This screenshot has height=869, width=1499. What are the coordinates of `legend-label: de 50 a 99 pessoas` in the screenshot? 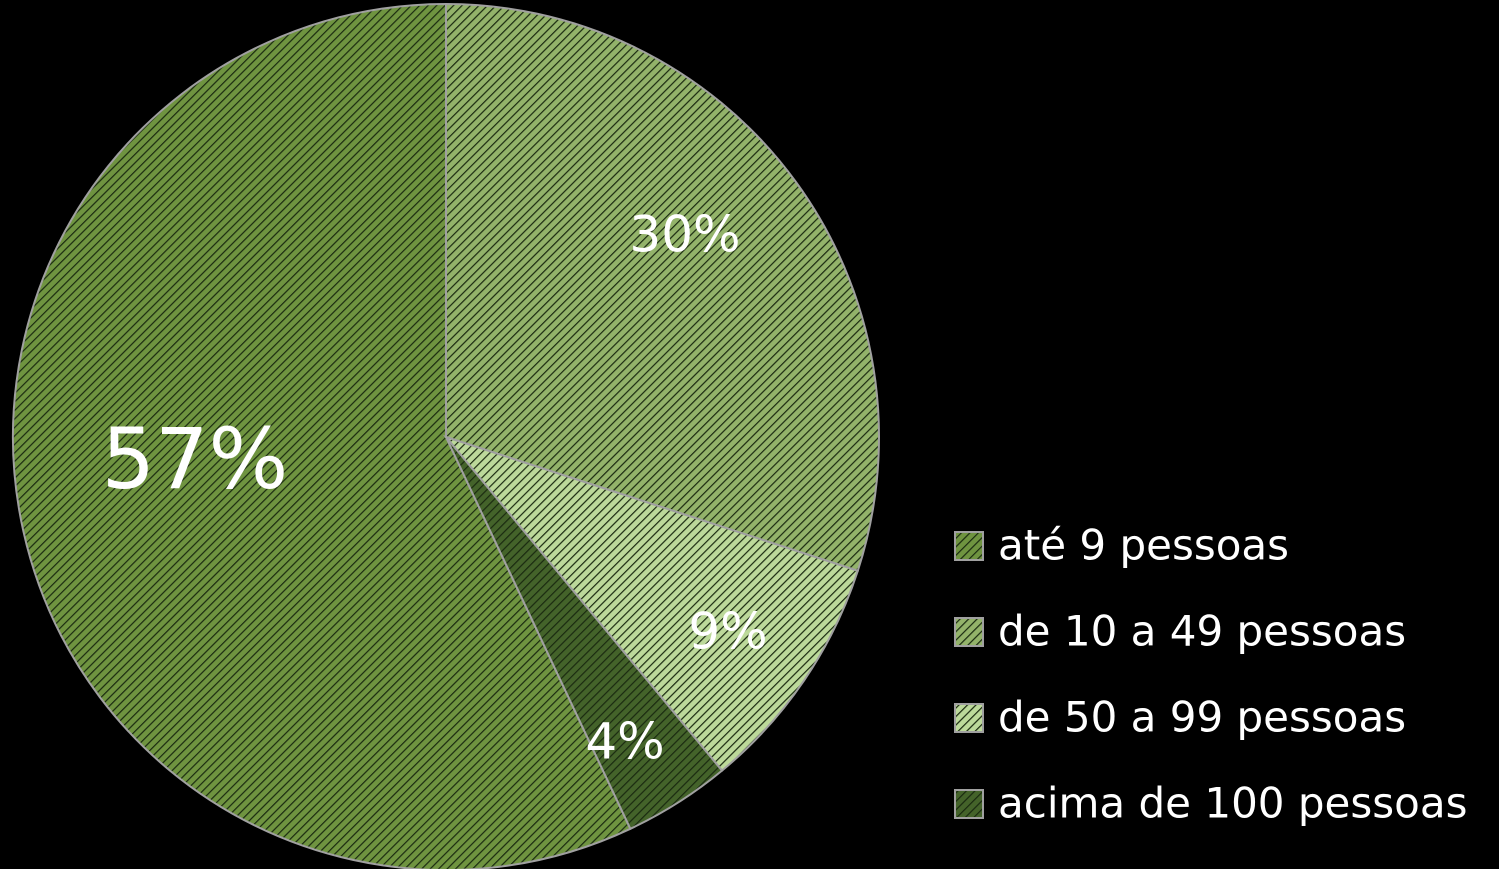 It's located at (1202, 717).